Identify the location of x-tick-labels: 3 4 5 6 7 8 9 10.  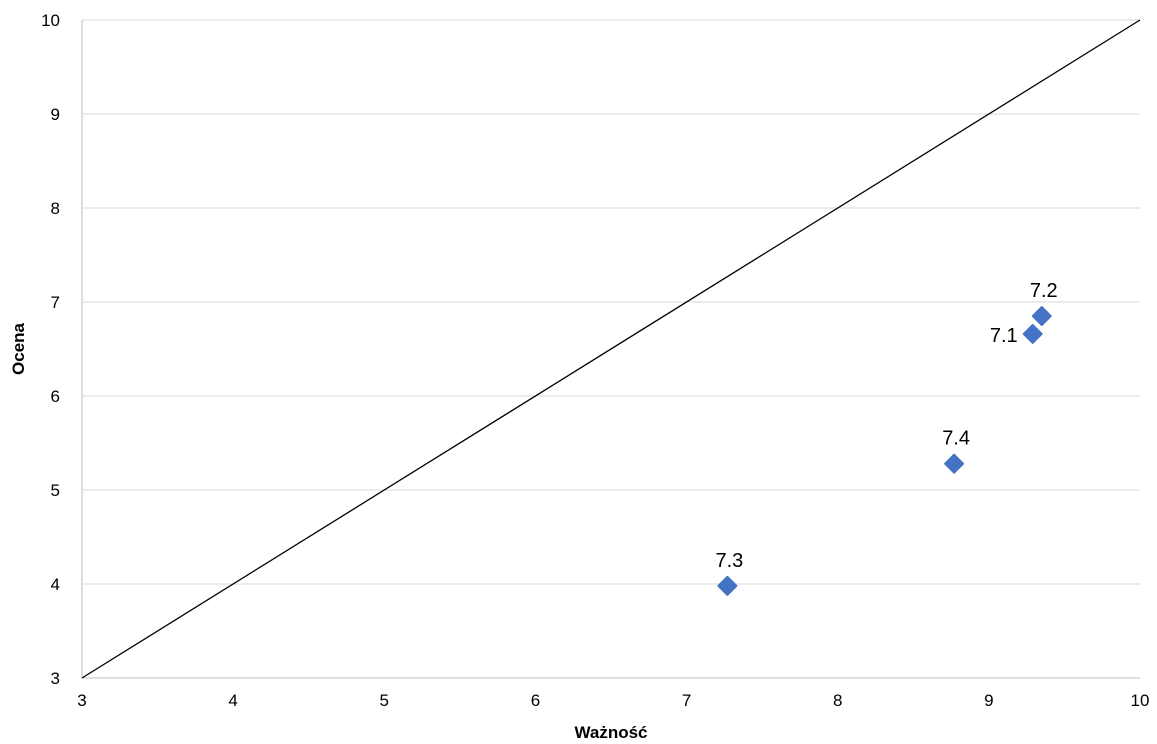
(613, 700).